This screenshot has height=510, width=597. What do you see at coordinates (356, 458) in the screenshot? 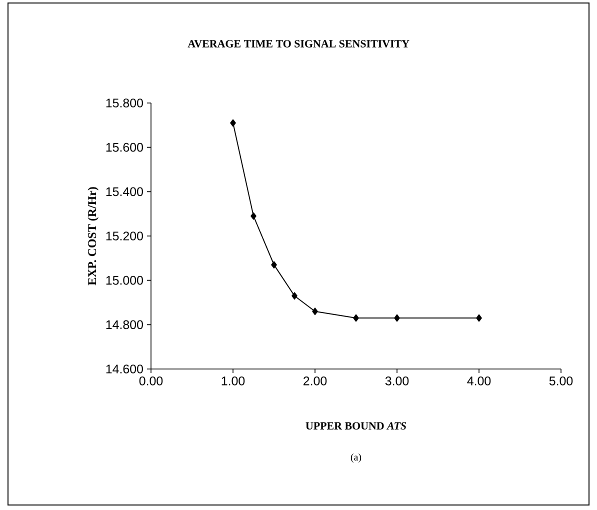
I see `text: (a)` at bounding box center [356, 458].